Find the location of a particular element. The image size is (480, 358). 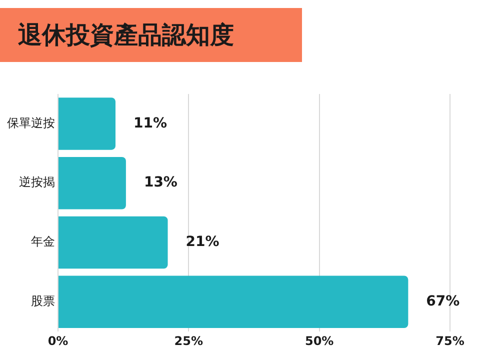

x-tick-label: 75% is located at coordinates (450, 341).